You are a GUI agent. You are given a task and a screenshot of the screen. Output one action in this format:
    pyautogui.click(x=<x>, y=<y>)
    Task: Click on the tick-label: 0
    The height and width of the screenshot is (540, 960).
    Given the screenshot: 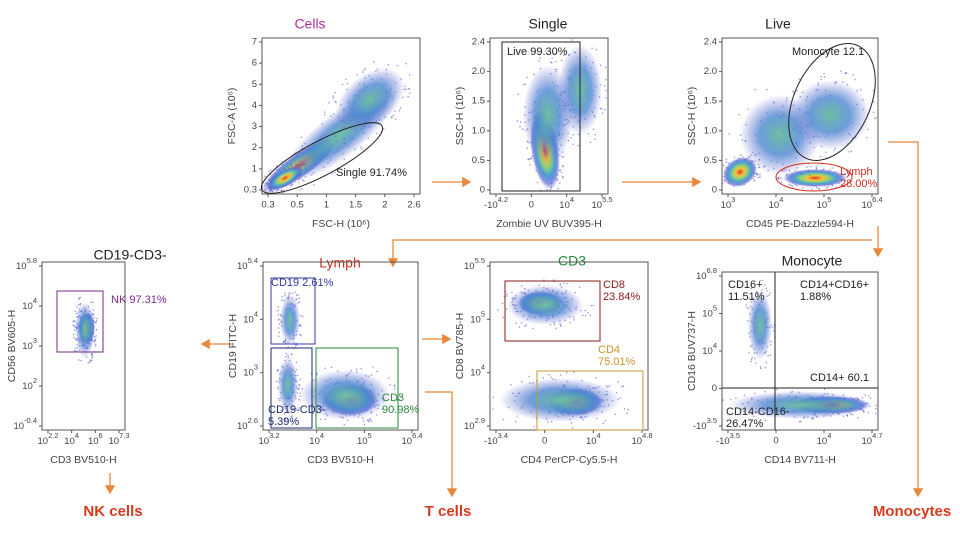 What is the action you would take?
    pyautogui.click(x=714, y=388)
    